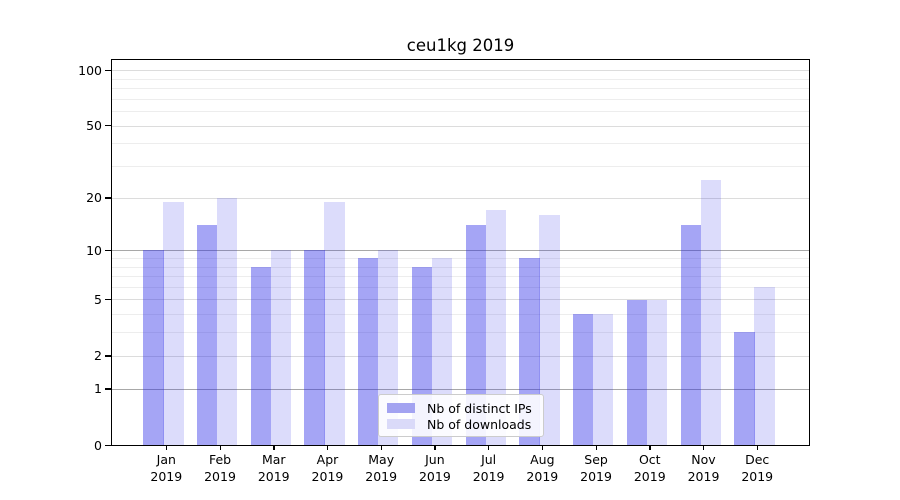 The height and width of the screenshot is (500, 900). Describe the element at coordinates (334, 323) in the screenshot. I see `bar-downloads-apr` at that location.